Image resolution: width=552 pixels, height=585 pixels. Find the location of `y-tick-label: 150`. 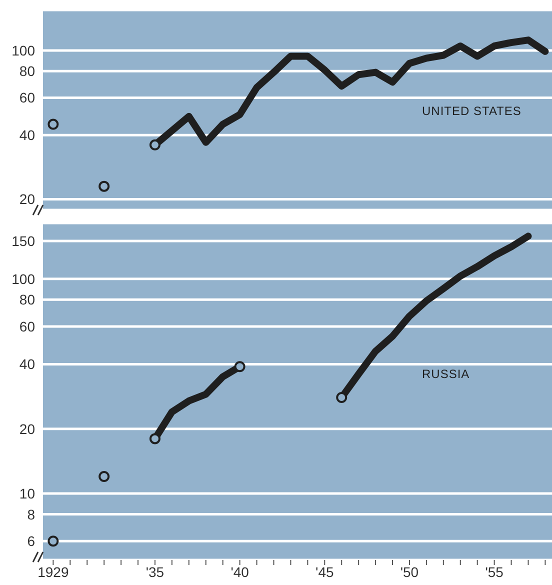

y-tick-label: 150 is located at coordinates (24, 241).